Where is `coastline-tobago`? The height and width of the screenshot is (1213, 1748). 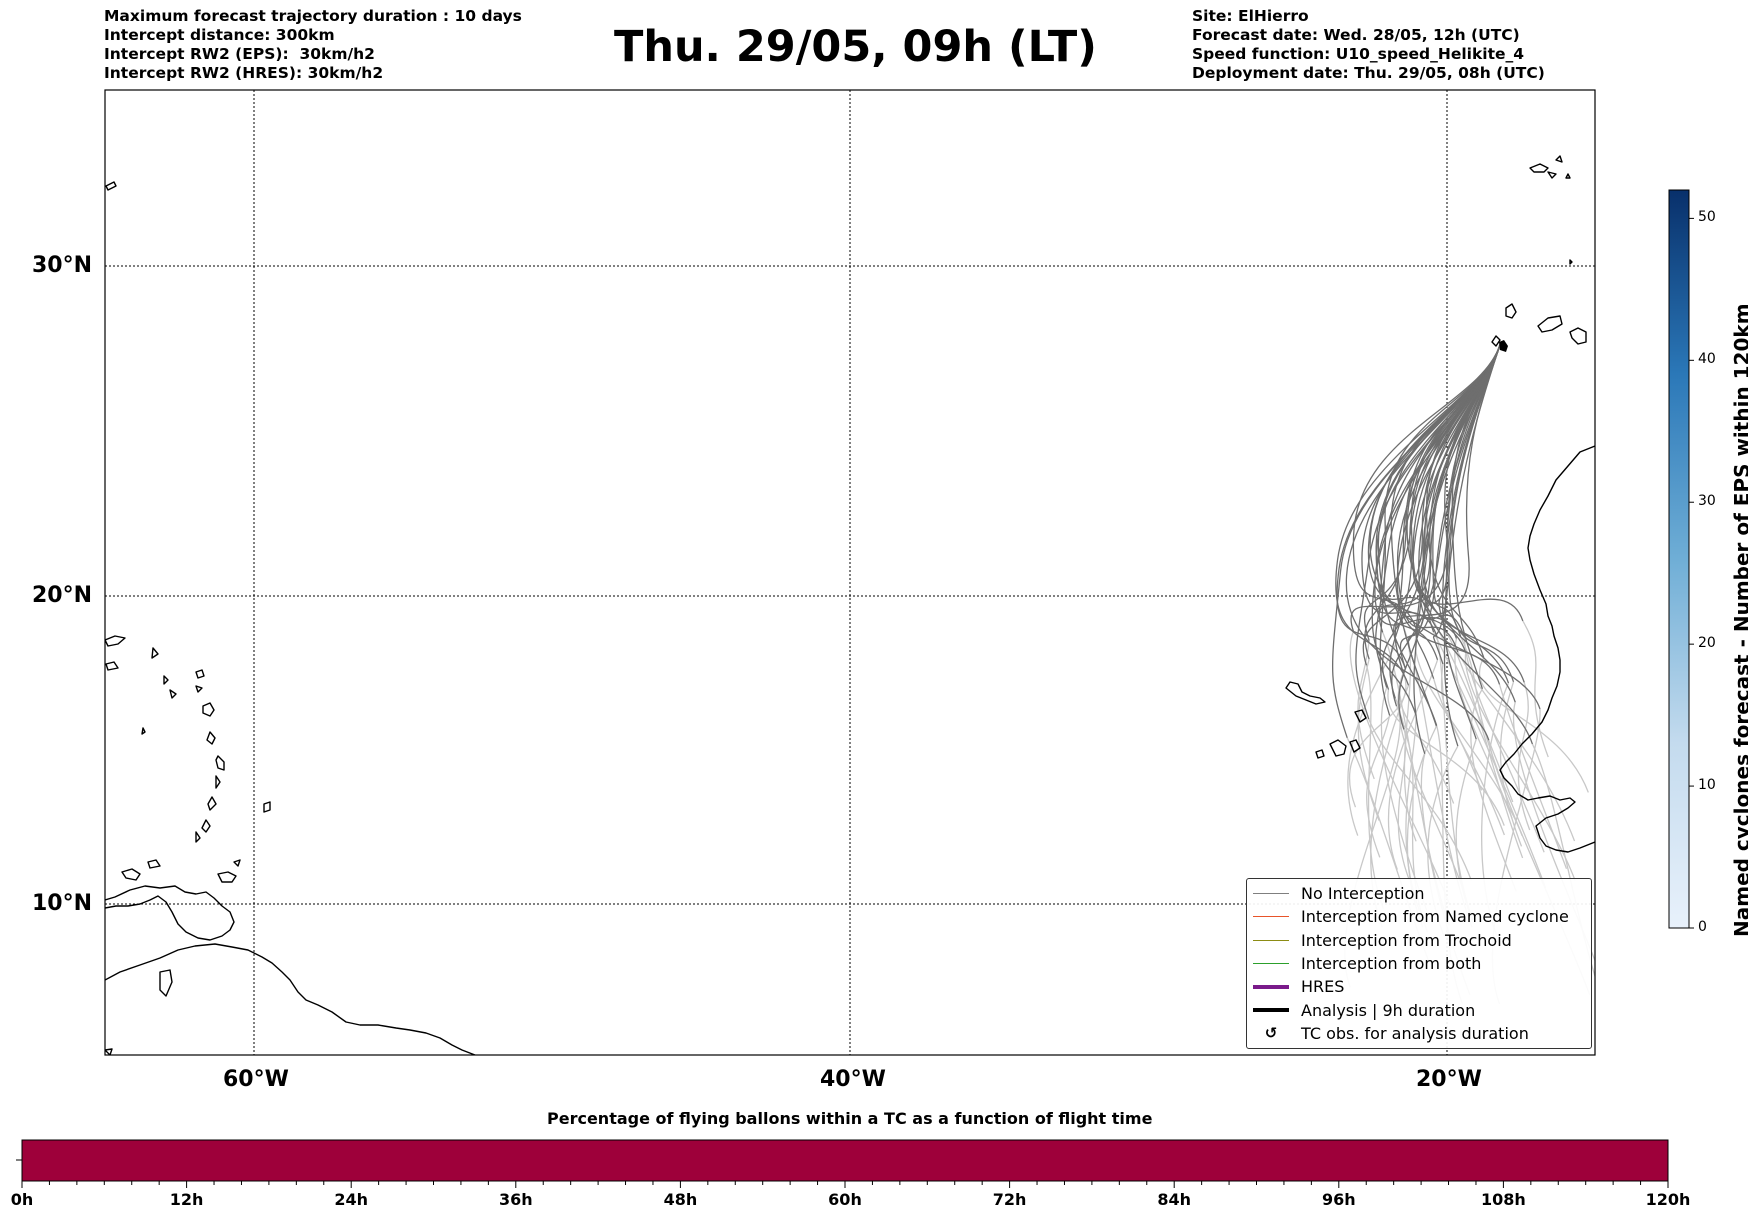 coastline-tobago is located at coordinates (166, 983).